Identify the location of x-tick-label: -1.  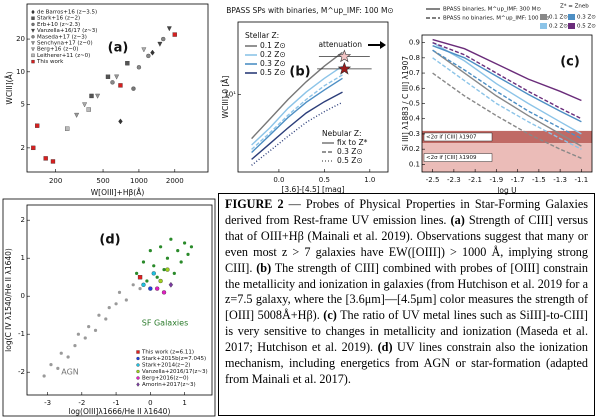
(116, 403).